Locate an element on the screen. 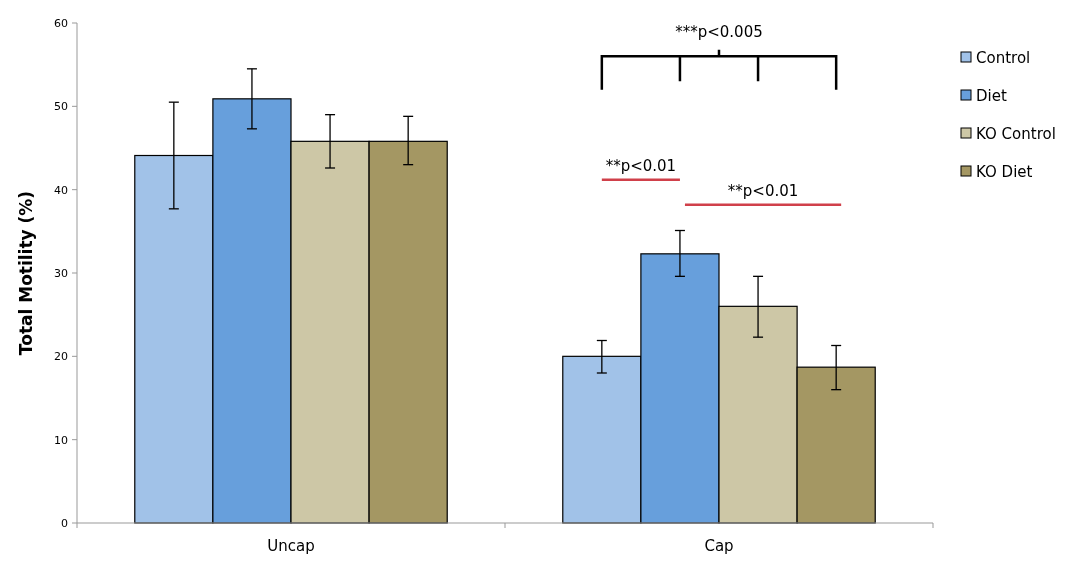 This screenshot has width=1076, height=575. y-tick-label: 60 is located at coordinates (61, 23).